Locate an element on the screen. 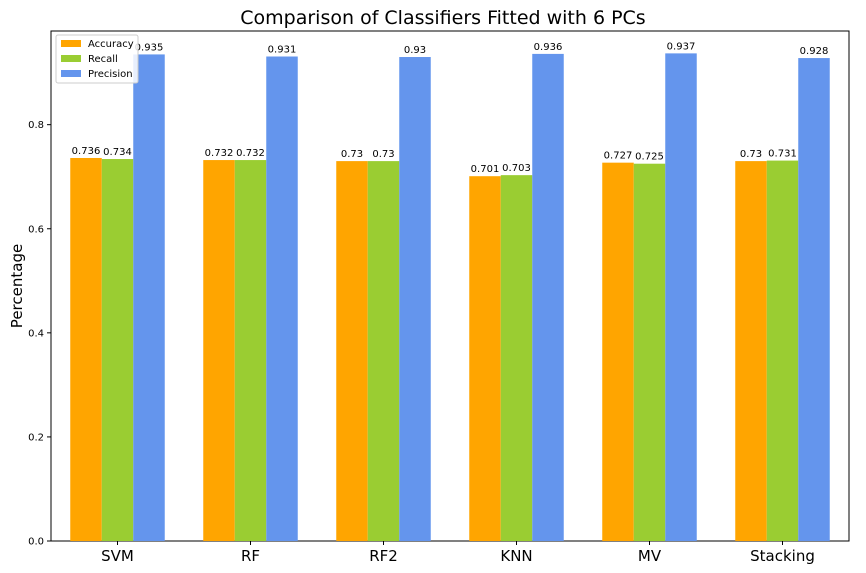 The width and height of the screenshot is (866, 573). bar-accuracy-mv is located at coordinates (618, 351).